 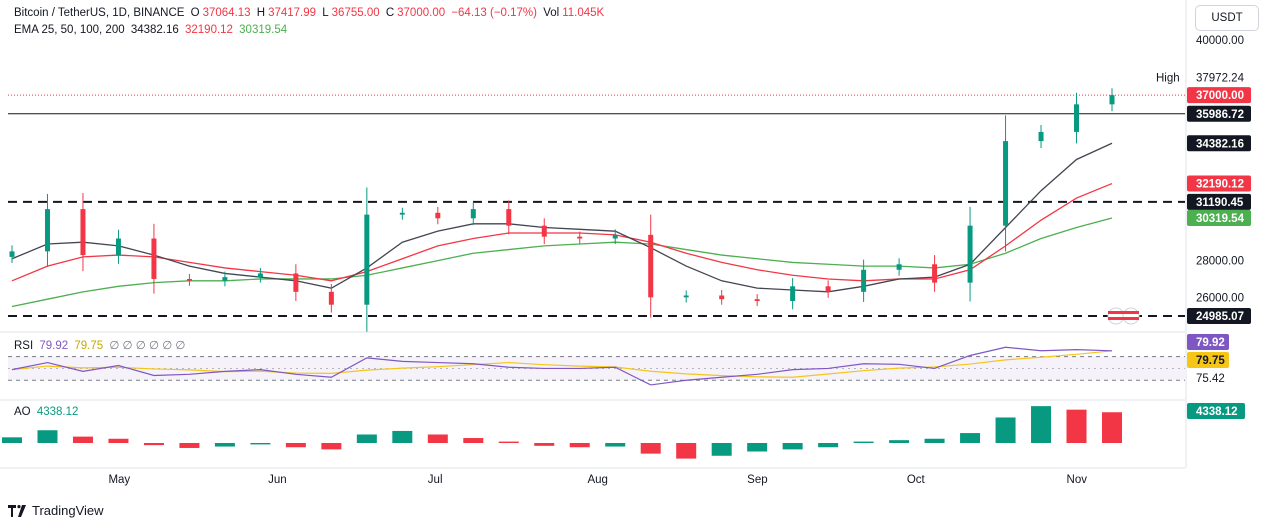 I want to click on ema-label: EMA 25, 50, 100, 200, so click(x=69, y=30).